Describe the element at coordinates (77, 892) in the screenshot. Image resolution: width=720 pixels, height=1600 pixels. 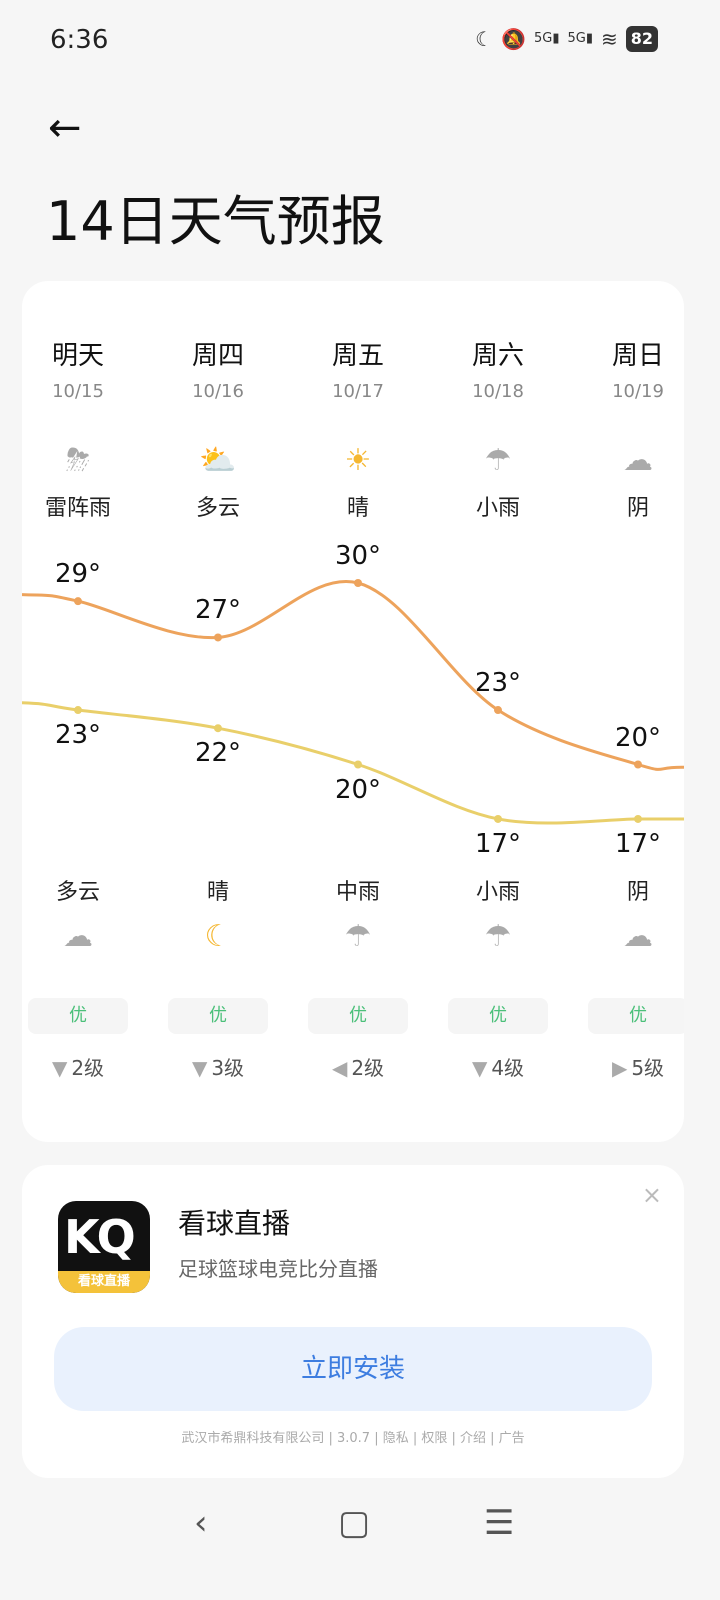
I see `night-condition: 多云` at that location.